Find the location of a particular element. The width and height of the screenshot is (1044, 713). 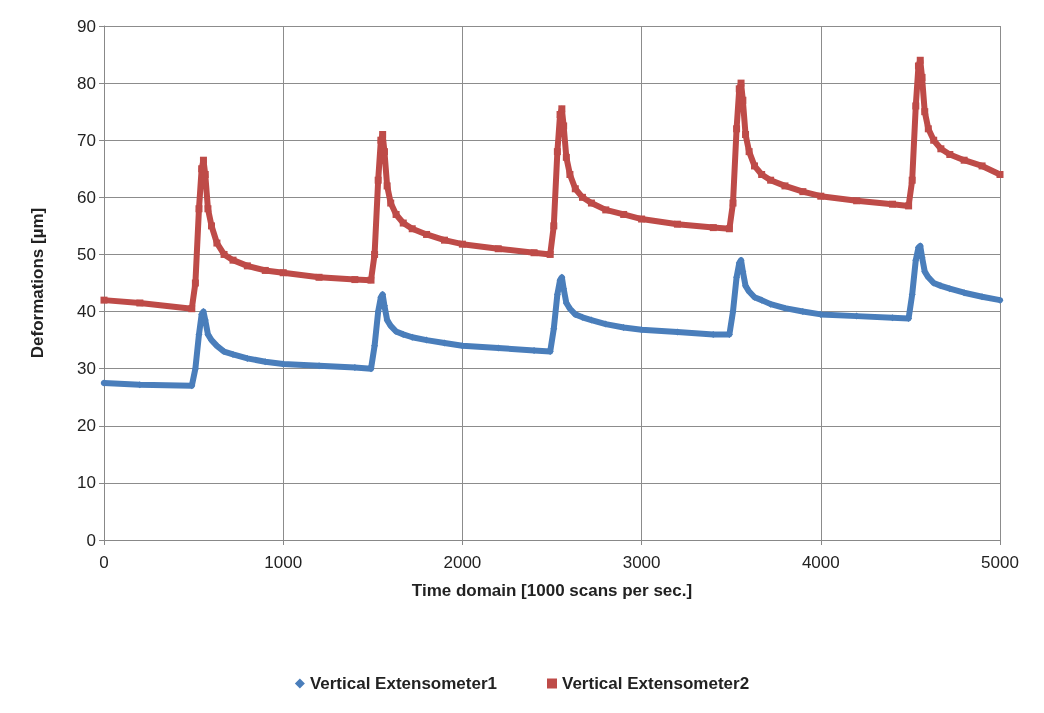

x-tick-label: 0 is located at coordinates (104, 562).